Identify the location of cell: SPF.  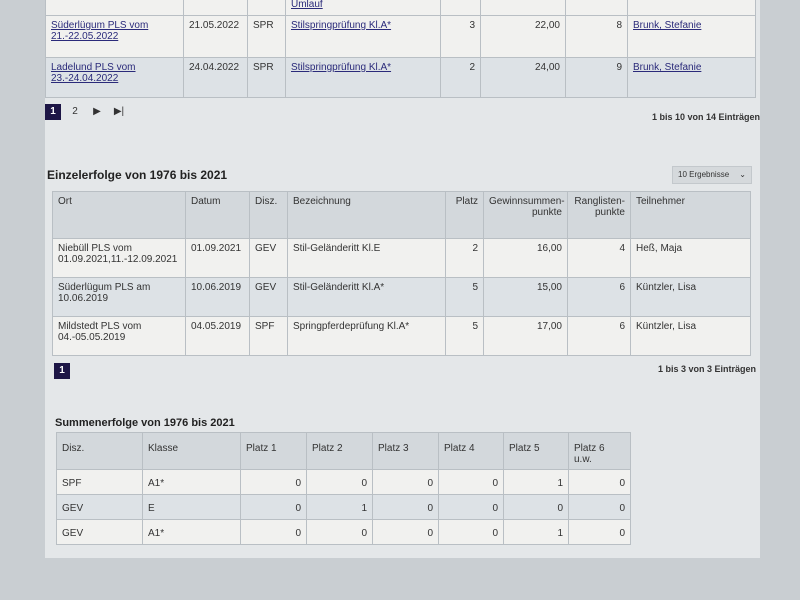
(99, 482).